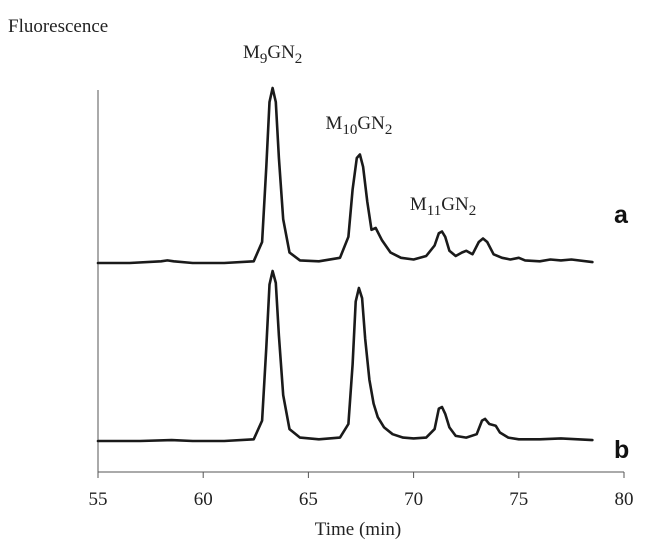 The image size is (646, 543). What do you see at coordinates (621, 450) in the screenshot?
I see `trace-label-b: b` at bounding box center [621, 450].